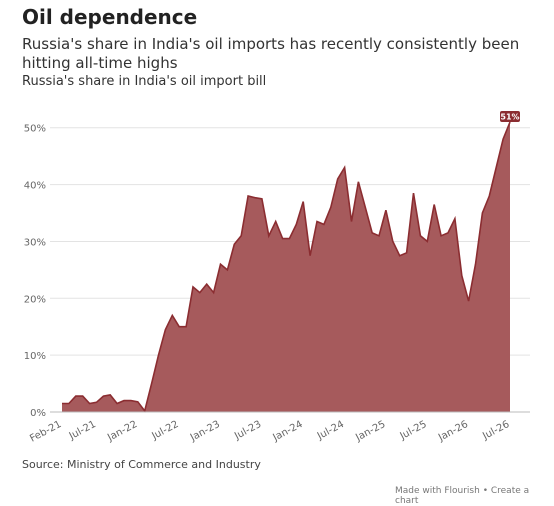 This screenshot has height=506, width=554. I want to click on value-label-bg, so click(510, 117).